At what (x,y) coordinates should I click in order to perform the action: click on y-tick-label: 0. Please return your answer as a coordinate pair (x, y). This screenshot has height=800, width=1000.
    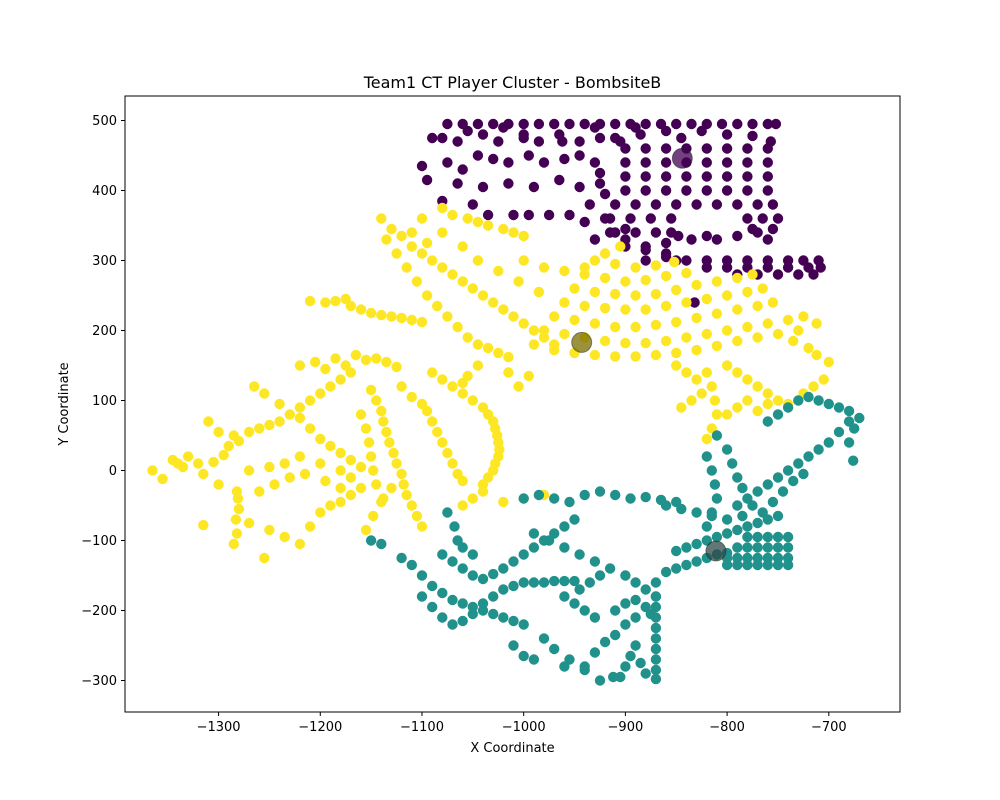
    Looking at the image, I should click on (113, 471).